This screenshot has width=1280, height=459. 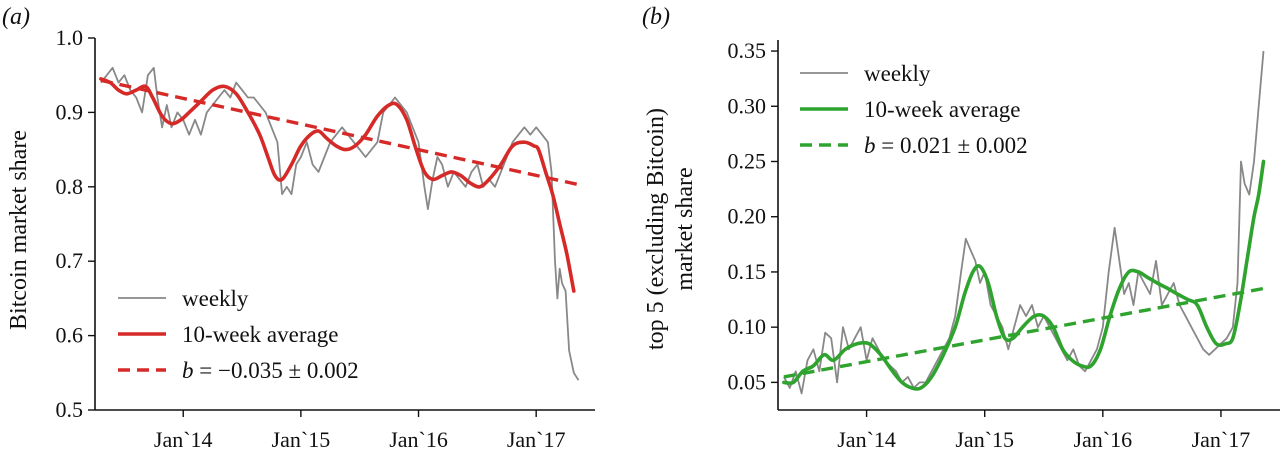 I want to click on y-tick-label: 0.6, so click(x=70, y=335).